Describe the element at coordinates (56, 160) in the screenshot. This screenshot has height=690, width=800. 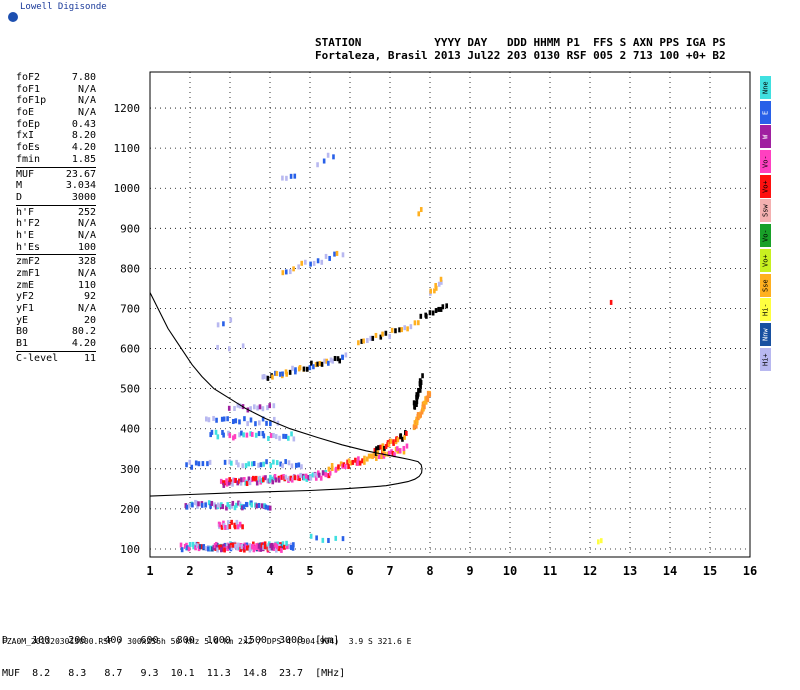
I see `param-row: fmin 1.85` at that location.